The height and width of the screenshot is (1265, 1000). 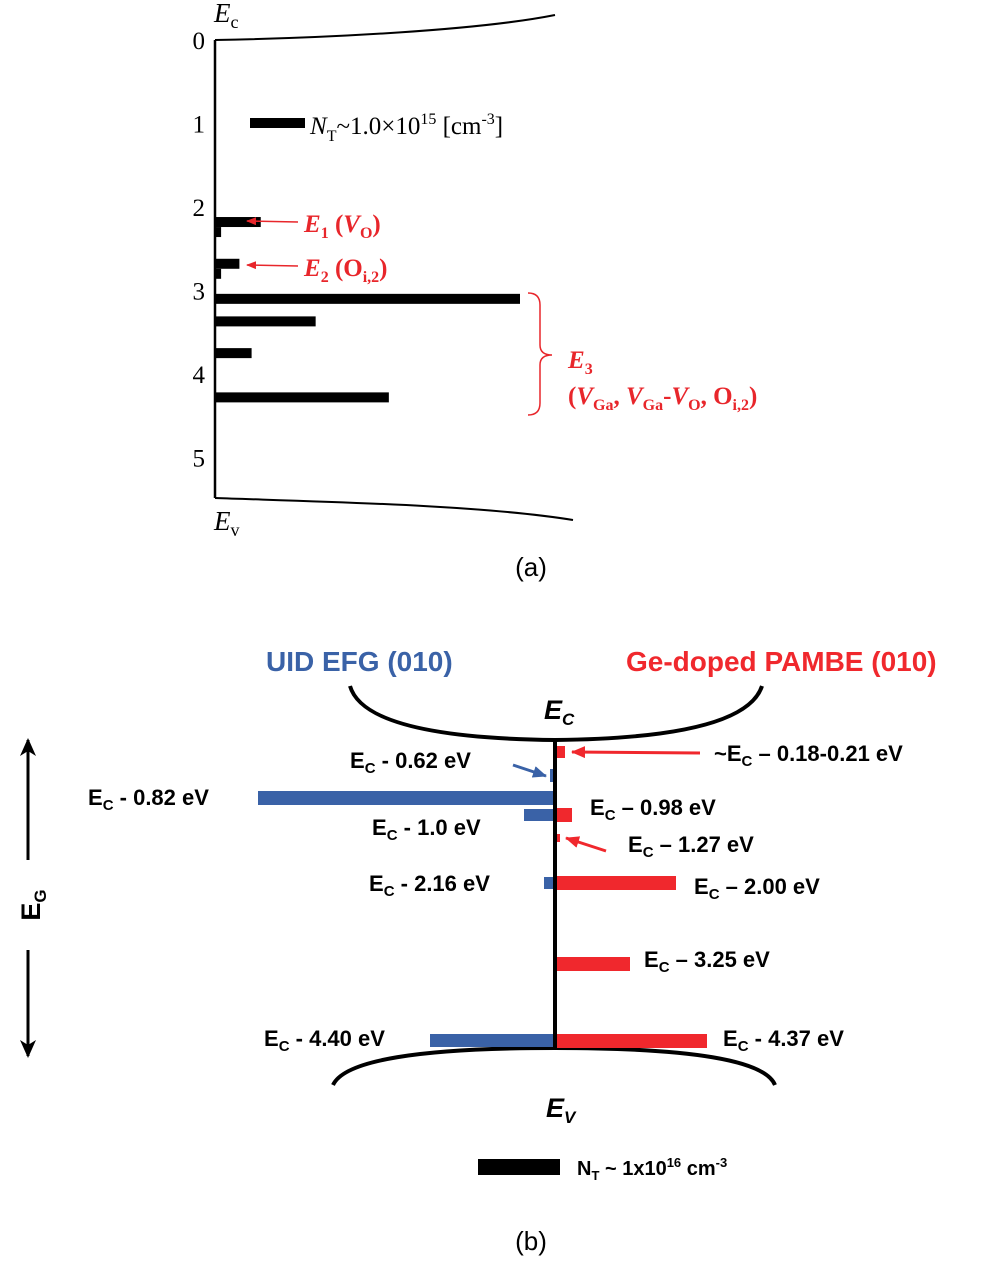 What do you see at coordinates (529, 770) in the screenshot?
I see `left-arrow-0.62` at bounding box center [529, 770].